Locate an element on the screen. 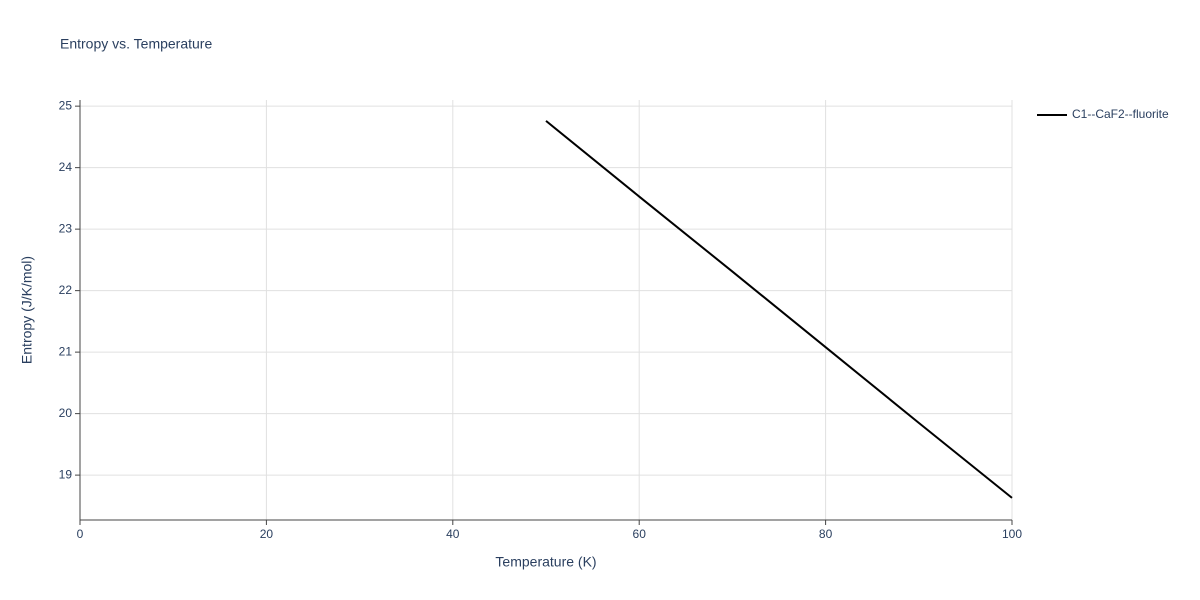 This screenshot has width=1200, height=600. y-tick-label: 24 is located at coordinates (66, 167).